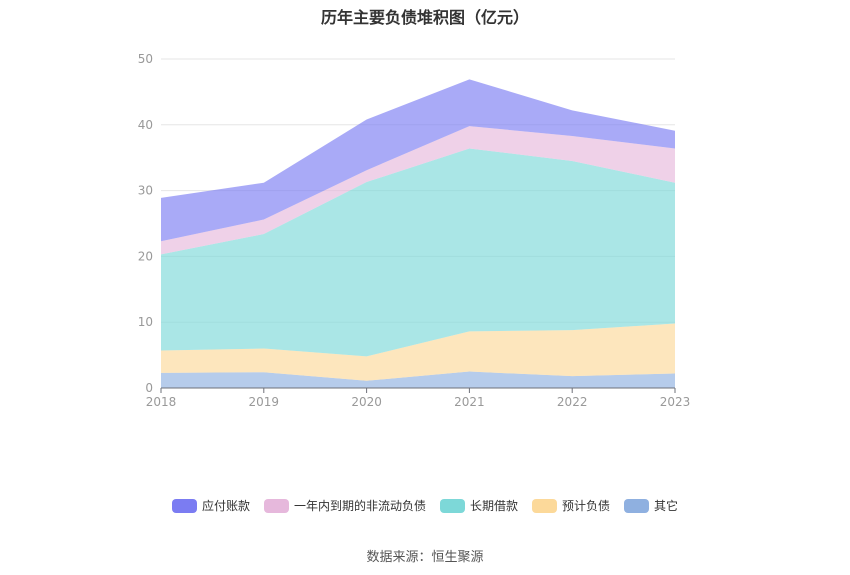  What do you see at coordinates (586, 506) in the screenshot?
I see `legend-label: 预计负债` at bounding box center [586, 506].